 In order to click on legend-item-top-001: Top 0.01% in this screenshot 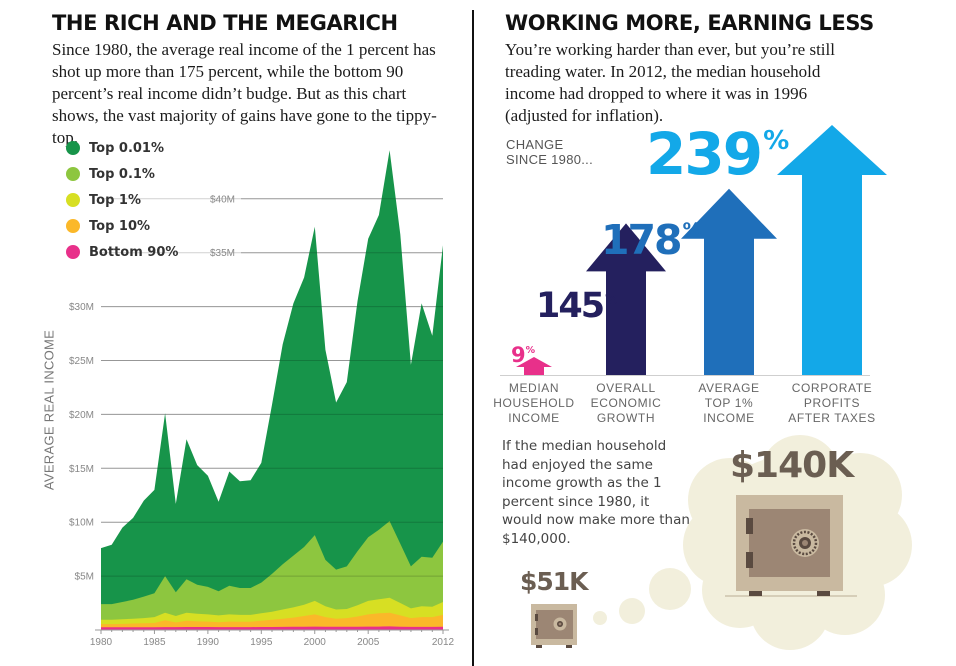, I will do `click(122, 148)`.